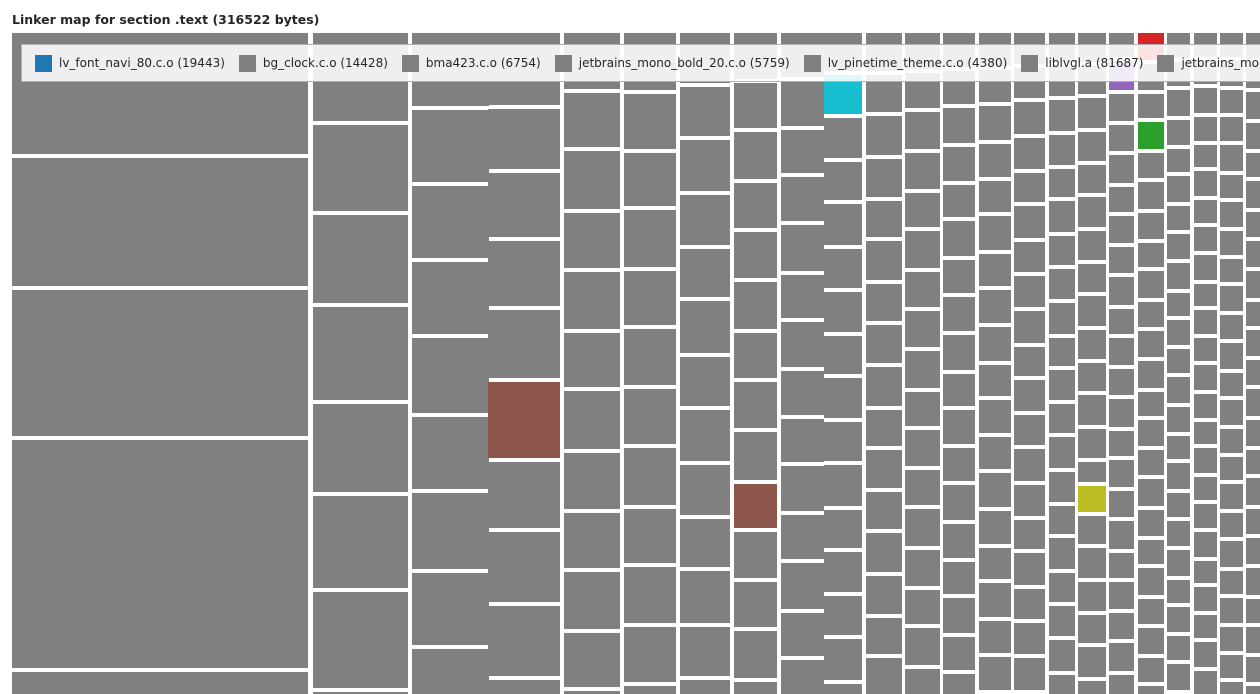 Image resolution: width=1260 pixels, height=694 pixels. What do you see at coordinates (1151, 135) in the screenshot?
I see `treemap-cell-highlight` at bounding box center [1151, 135].